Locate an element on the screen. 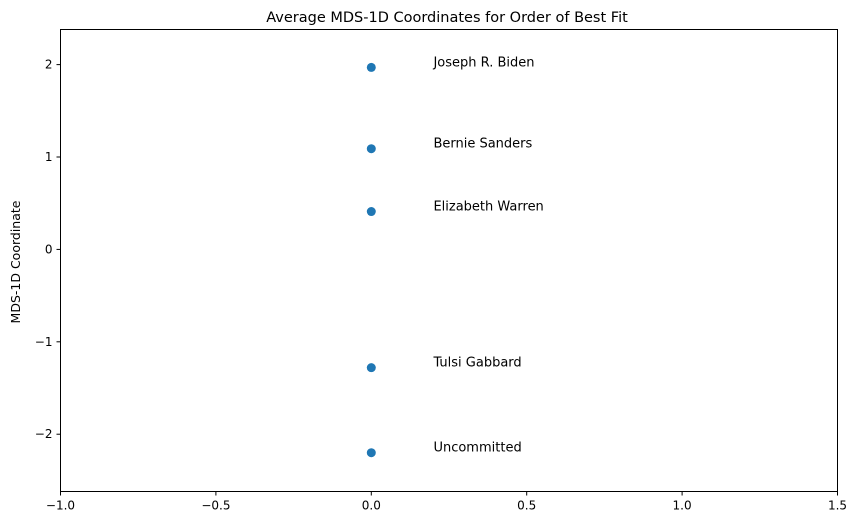  y-axis-label: MDS-1D Coordinate is located at coordinates (15, 261).